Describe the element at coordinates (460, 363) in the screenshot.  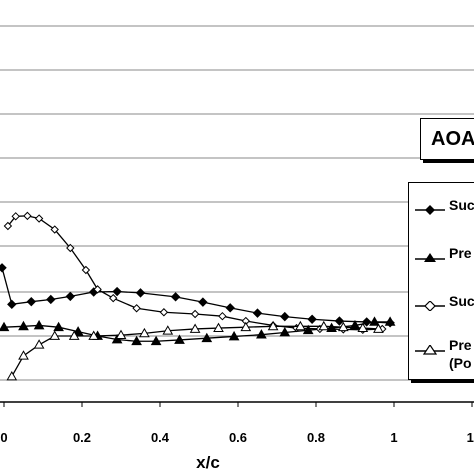
I see `legend-label-series-4-line2: (Po` at that location.